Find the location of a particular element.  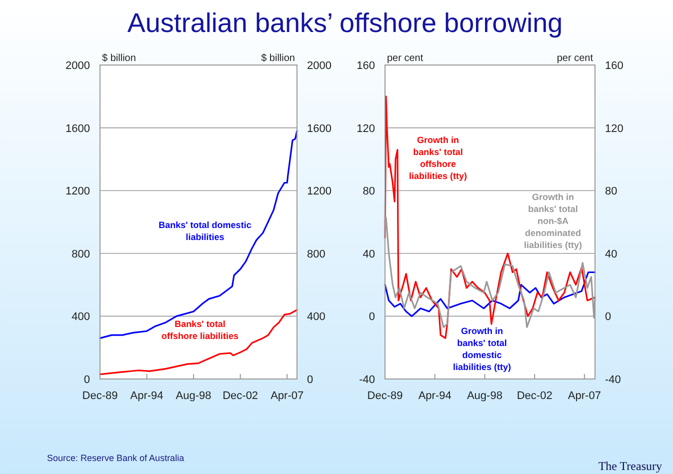

y2-axis-title: per cent is located at coordinates (575, 58).